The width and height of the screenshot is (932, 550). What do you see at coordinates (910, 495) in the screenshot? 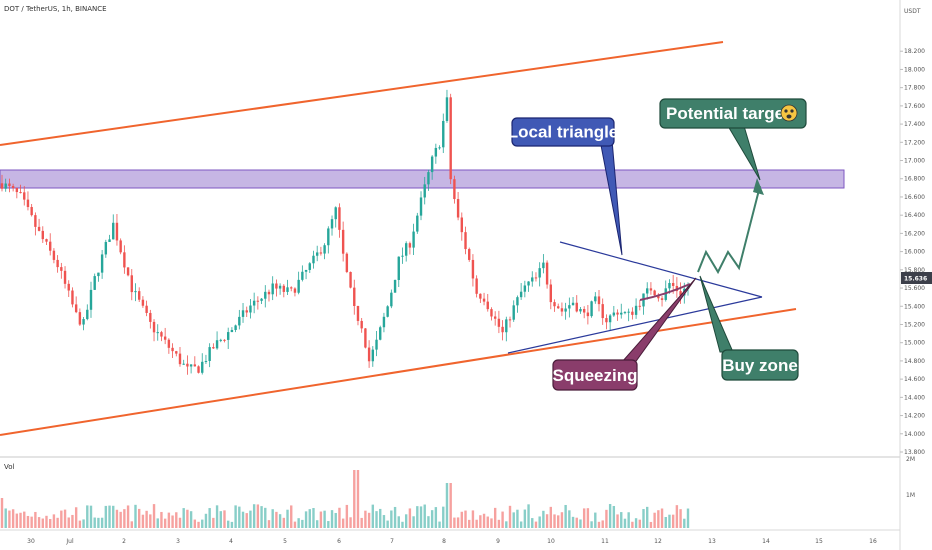
I see `volume-tick-label: 1M` at bounding box center [910, 495].